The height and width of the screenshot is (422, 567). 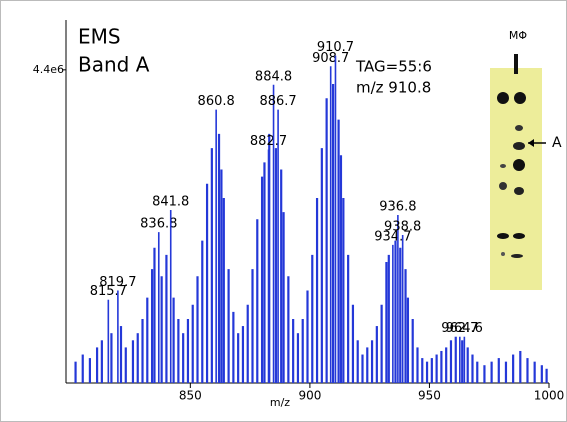 I want to click on peak-label: 841.8, so click(x=170, y=202).